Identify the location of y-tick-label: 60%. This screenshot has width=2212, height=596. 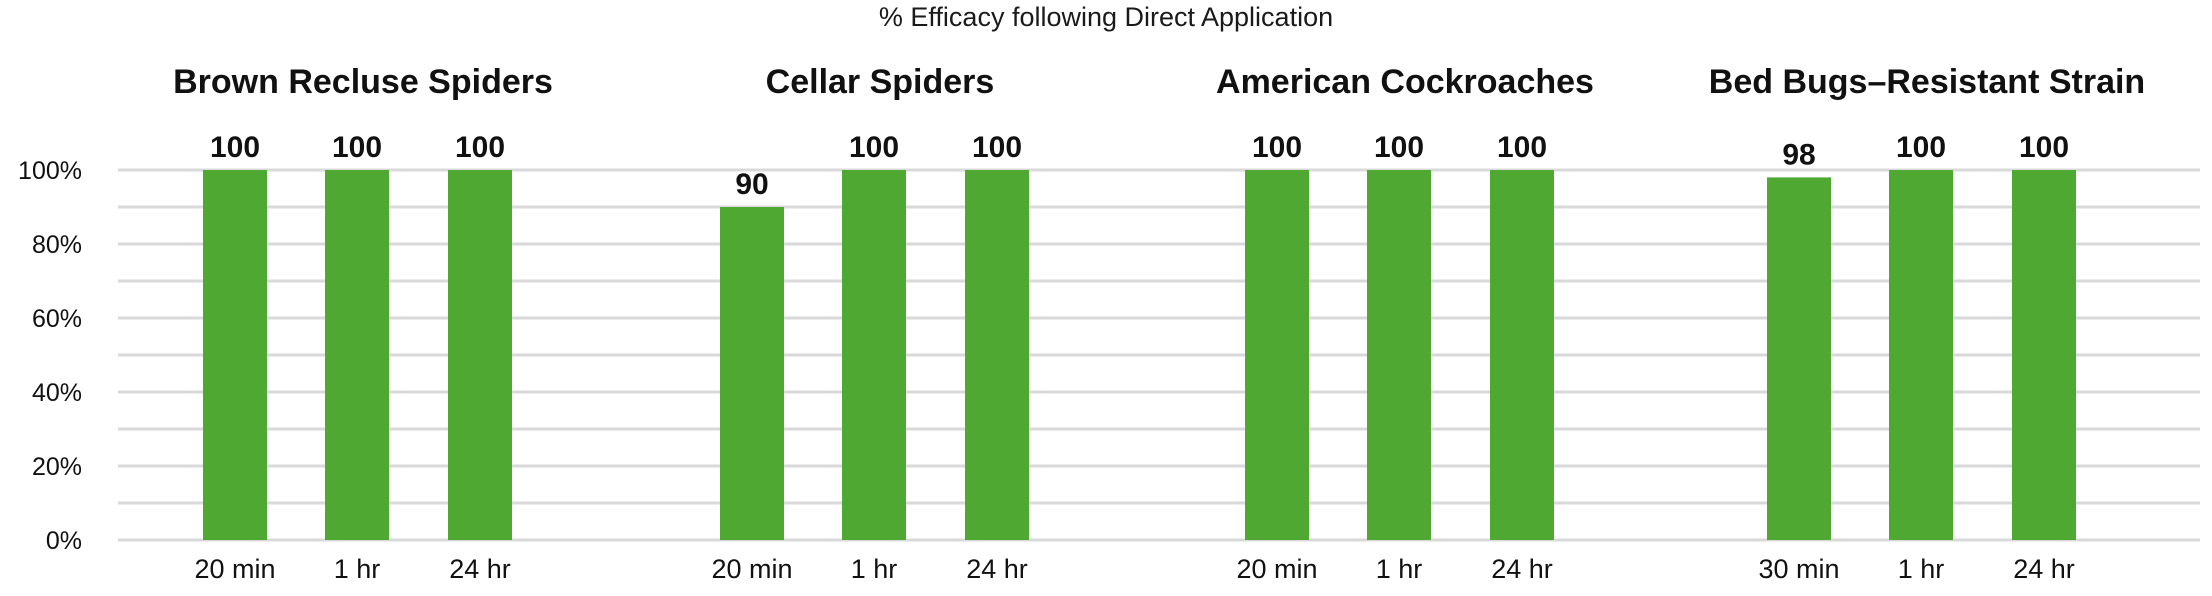
(57, 319).